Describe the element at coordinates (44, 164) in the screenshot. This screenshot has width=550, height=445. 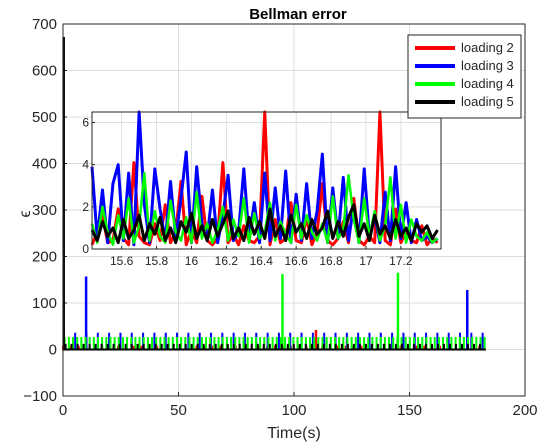
I see `main-y-tick-label: 400` at that location.